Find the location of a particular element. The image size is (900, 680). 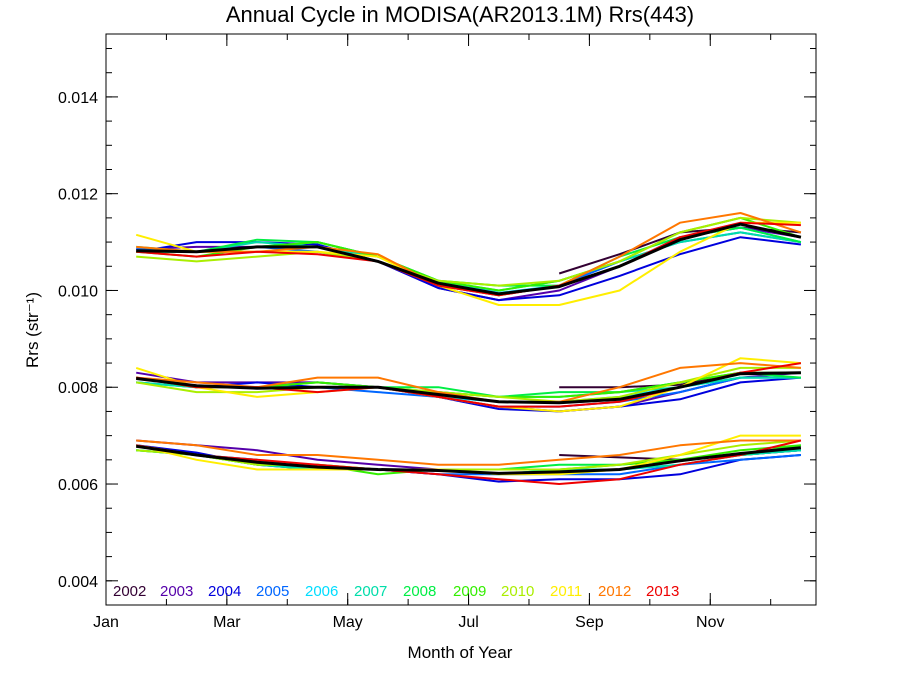

y-tick-label: 0.012 is located at coordinates (78, 195).